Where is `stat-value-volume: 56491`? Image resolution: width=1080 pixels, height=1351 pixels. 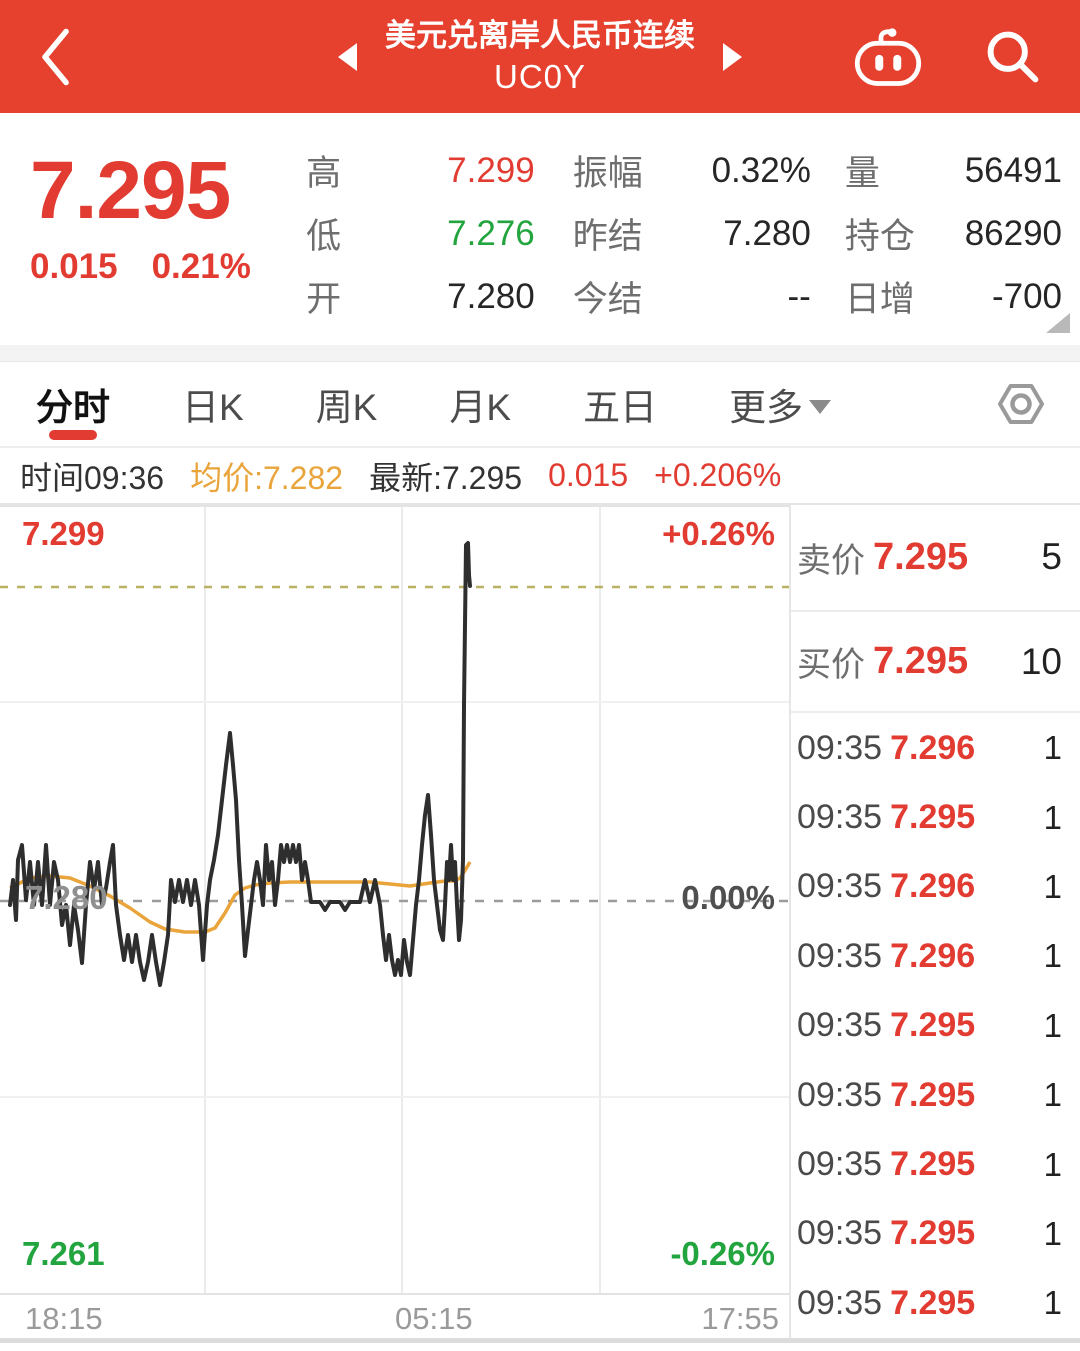 stat-value-volume: 56491 is located at coordinates (1013, 170).